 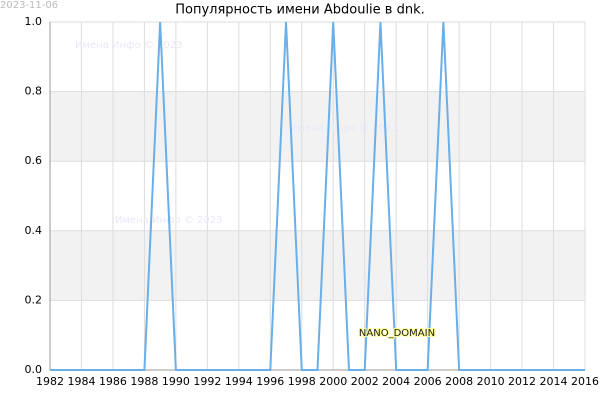 What do you see at coordinates (585, 381) in the screenshot?
I see `x-tick-label: 2016` at bounding box center [585, 381].